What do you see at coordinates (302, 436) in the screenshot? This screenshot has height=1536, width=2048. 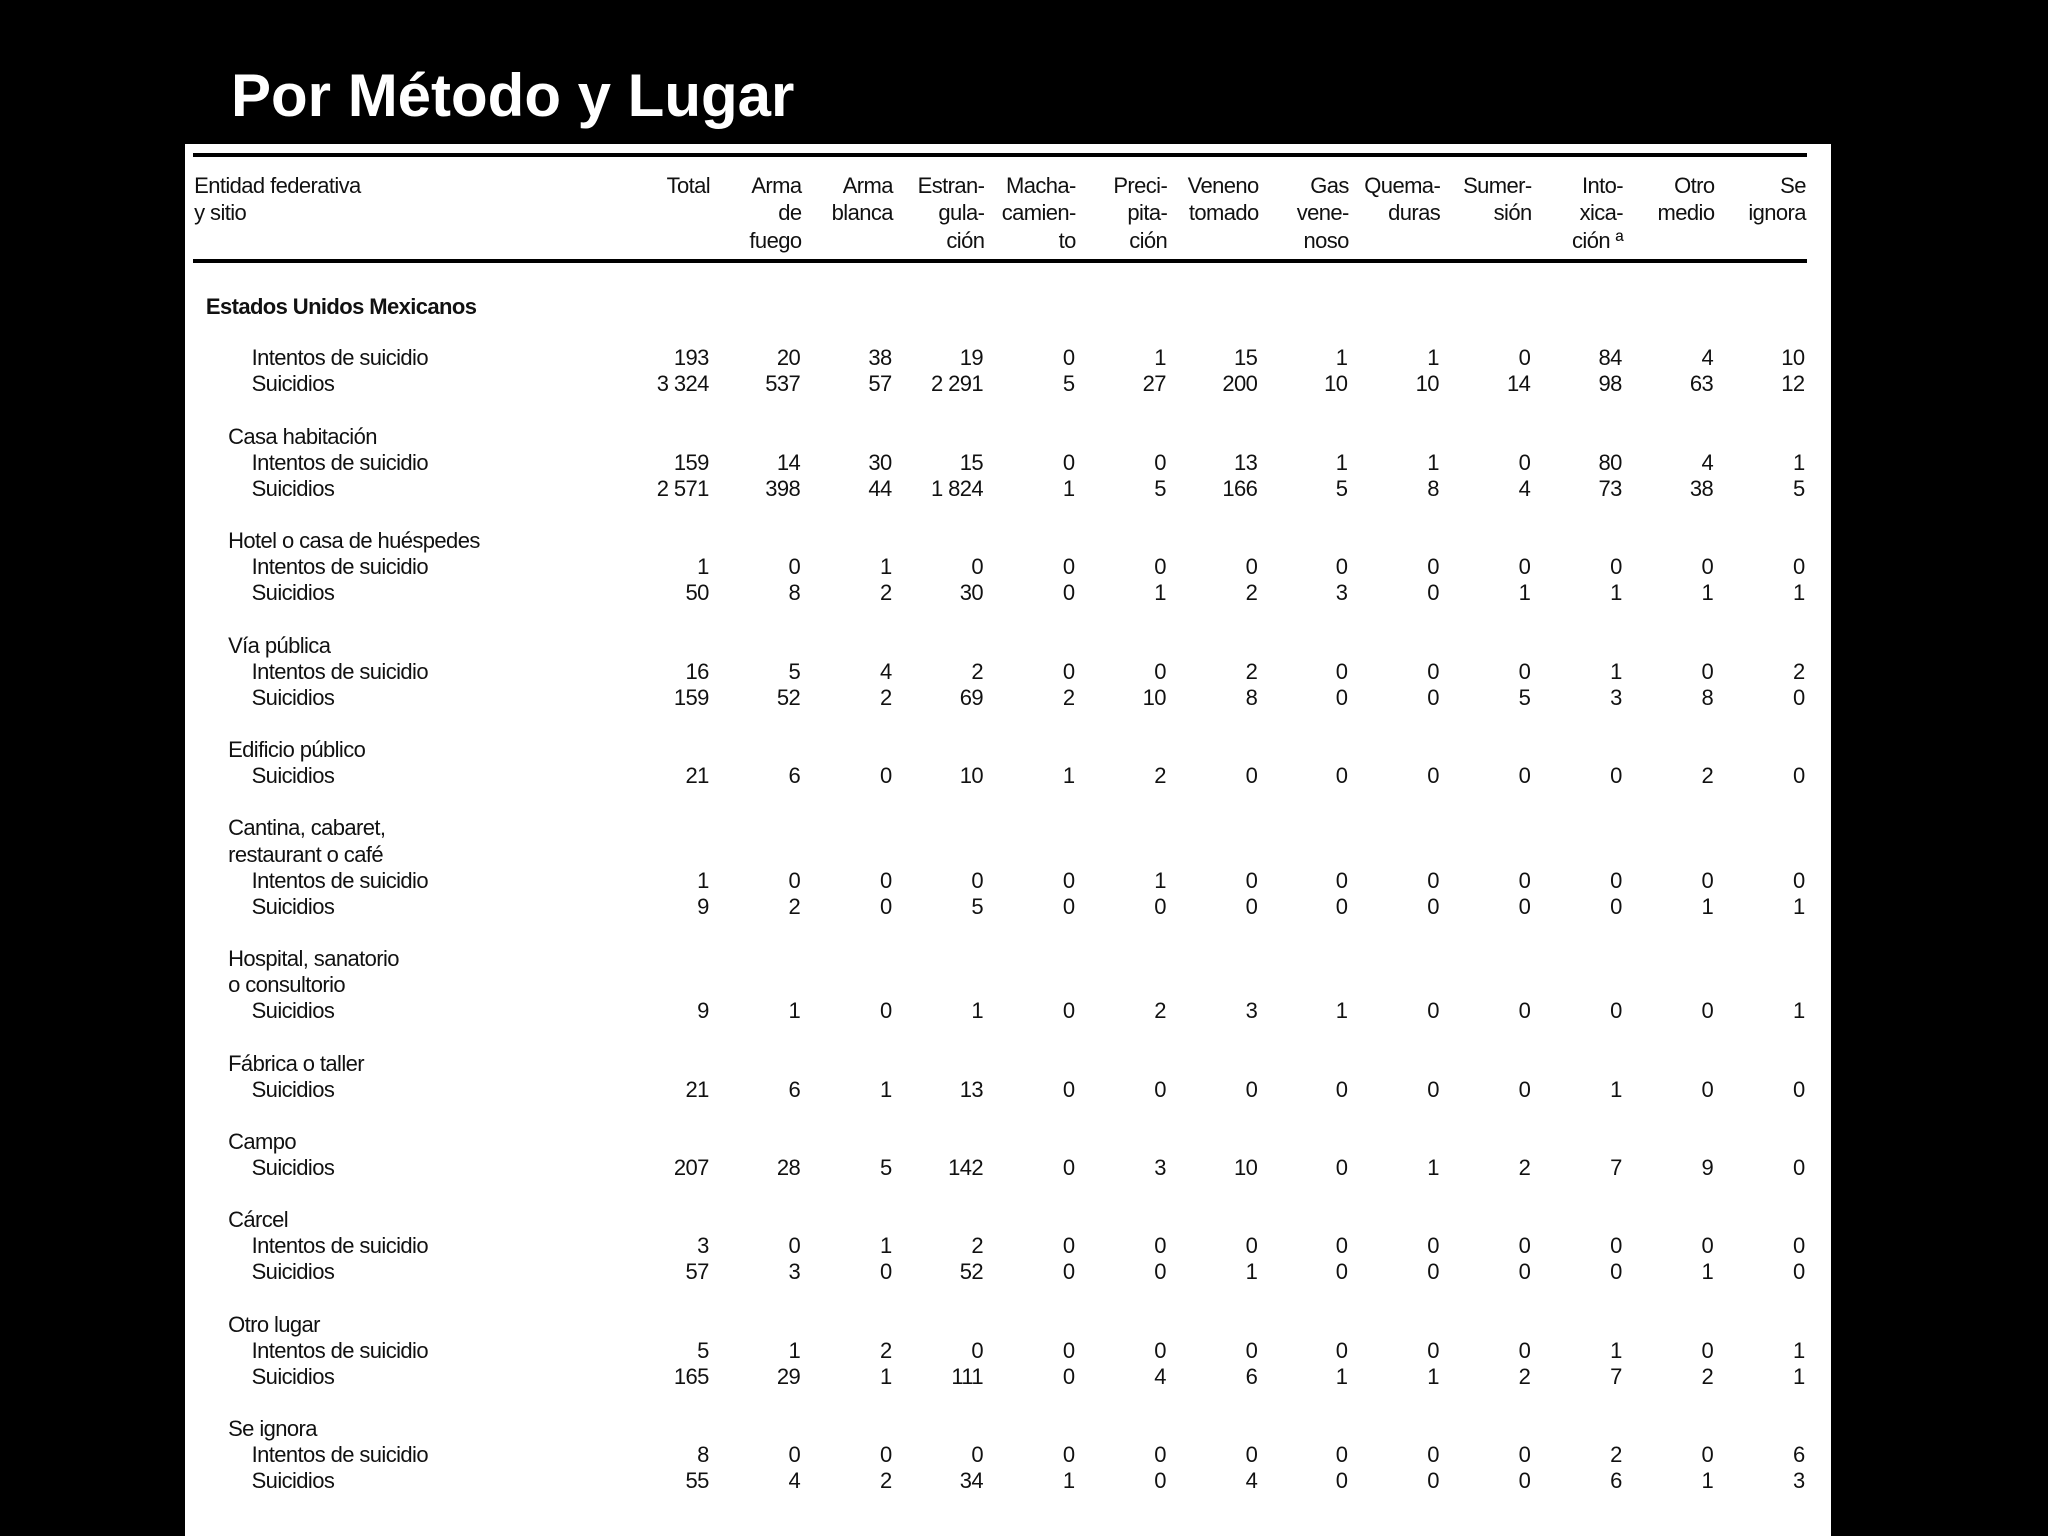 I see `section-label: Casa habitación` at bounding box center [302, 436].